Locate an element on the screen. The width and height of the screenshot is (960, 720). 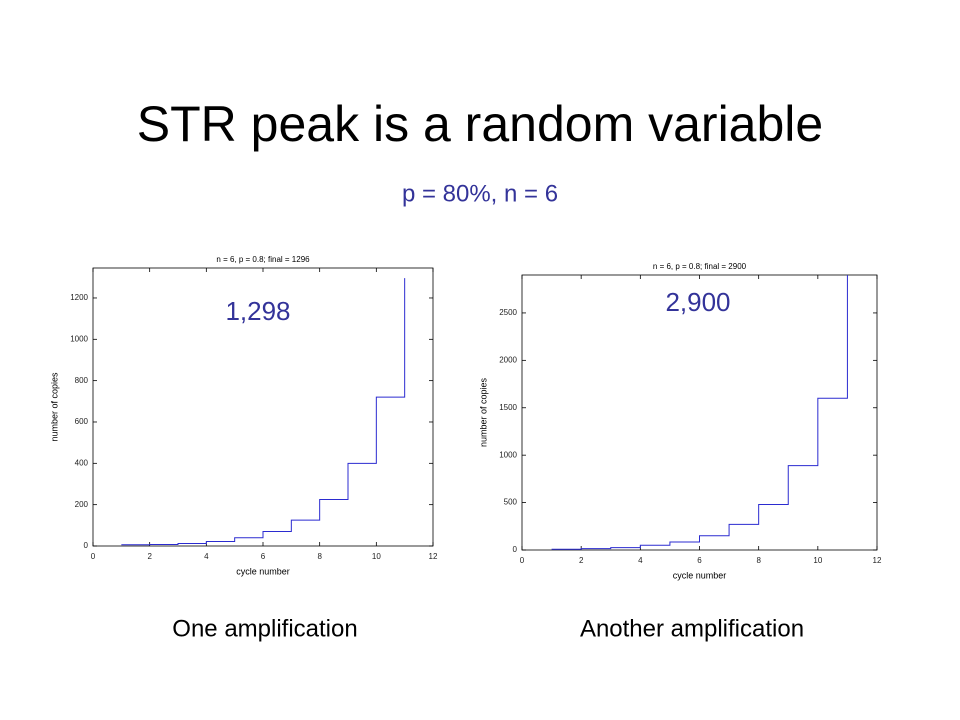
y-tick-label: 600 is located at coordinates (82, 421).